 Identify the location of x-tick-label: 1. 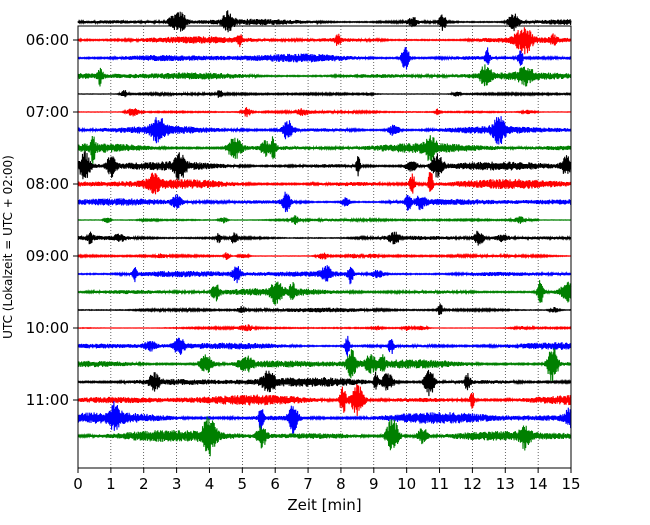
(111, 484).